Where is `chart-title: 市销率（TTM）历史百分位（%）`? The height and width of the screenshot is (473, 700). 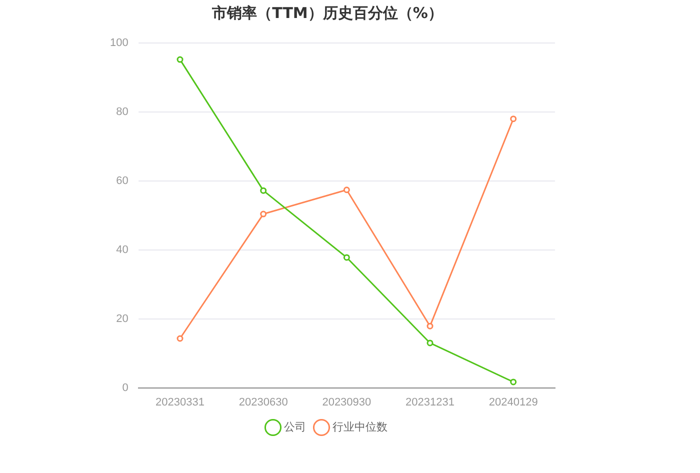
chart-title: 市销率（TTM）历史百分位（%） is located at coordinates (327, 13).